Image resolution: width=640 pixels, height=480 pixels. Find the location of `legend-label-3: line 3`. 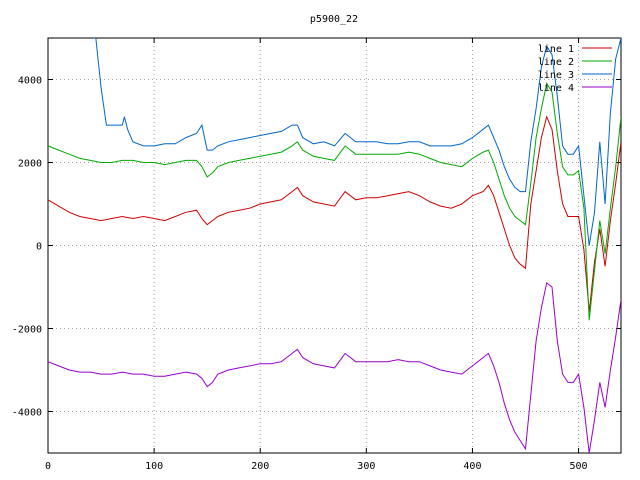

legend-label-3: line 3 is located at coordinates (556, 75).